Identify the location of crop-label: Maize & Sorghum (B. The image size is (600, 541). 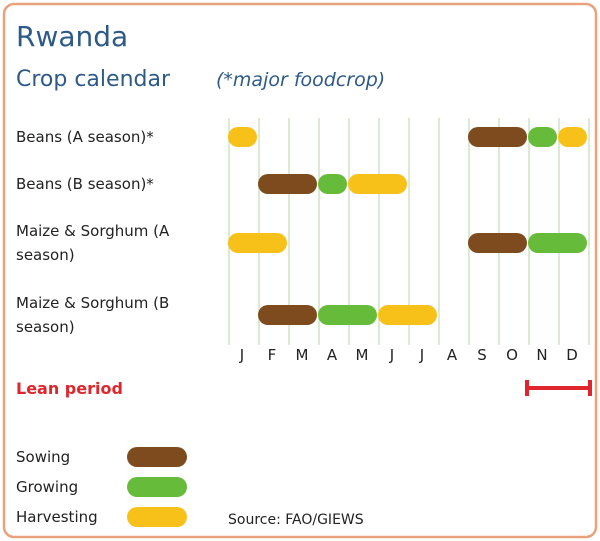
(92, 303).